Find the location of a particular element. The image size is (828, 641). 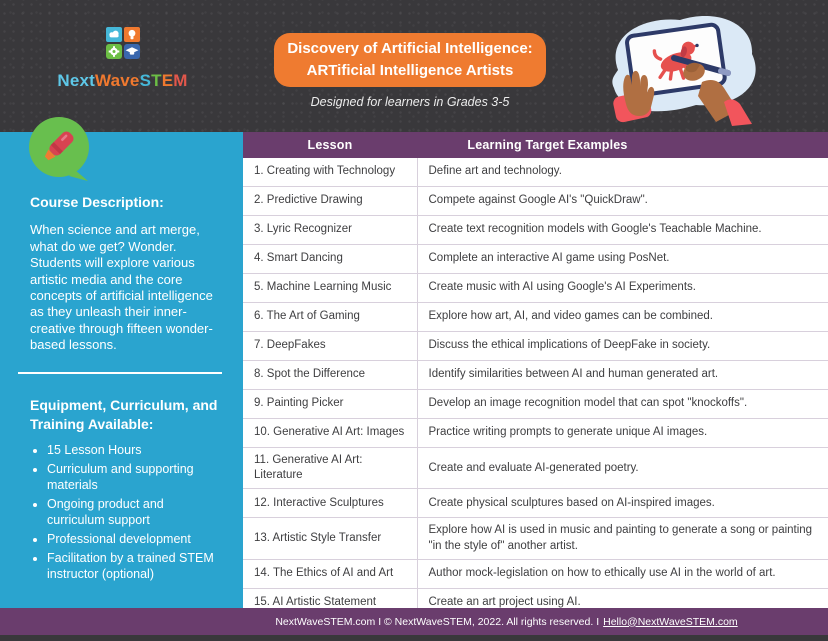

logo-shield-icon is located at coordinates (122, 43).